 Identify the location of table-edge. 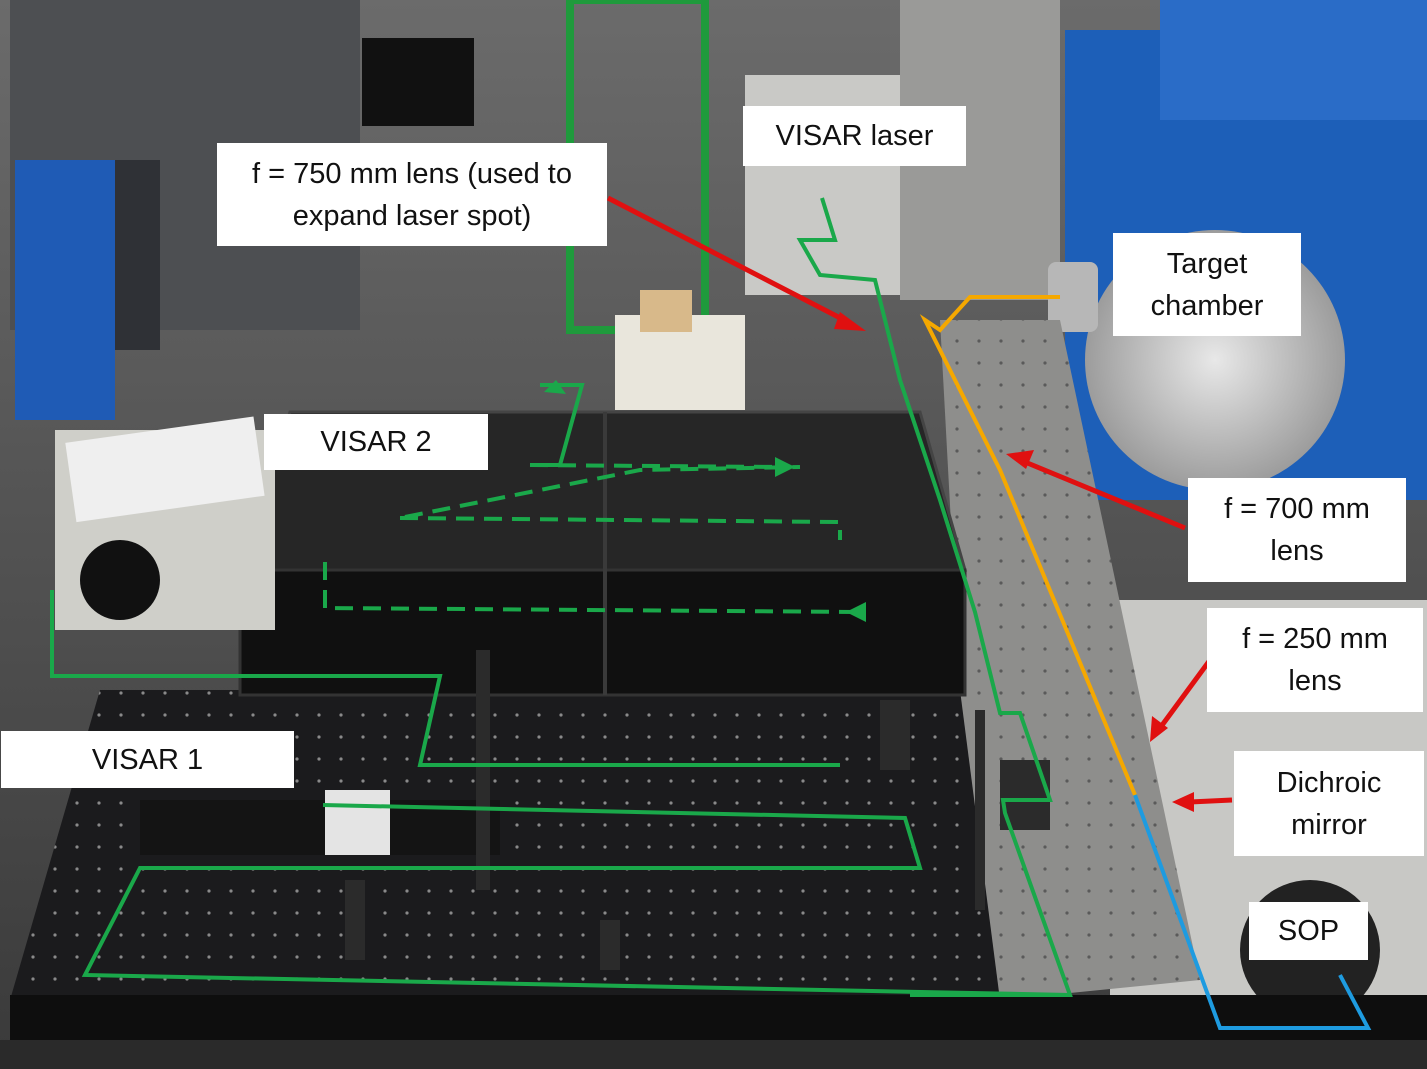
(718, 1017).